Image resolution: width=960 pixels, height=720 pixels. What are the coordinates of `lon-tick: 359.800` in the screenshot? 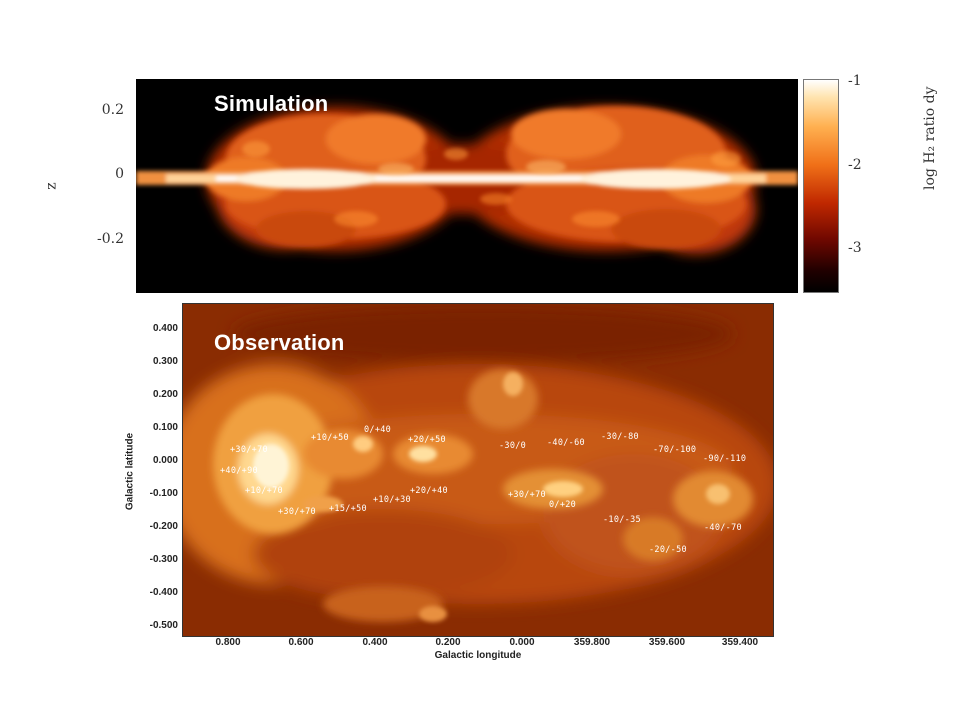 It's located at (592, 642).